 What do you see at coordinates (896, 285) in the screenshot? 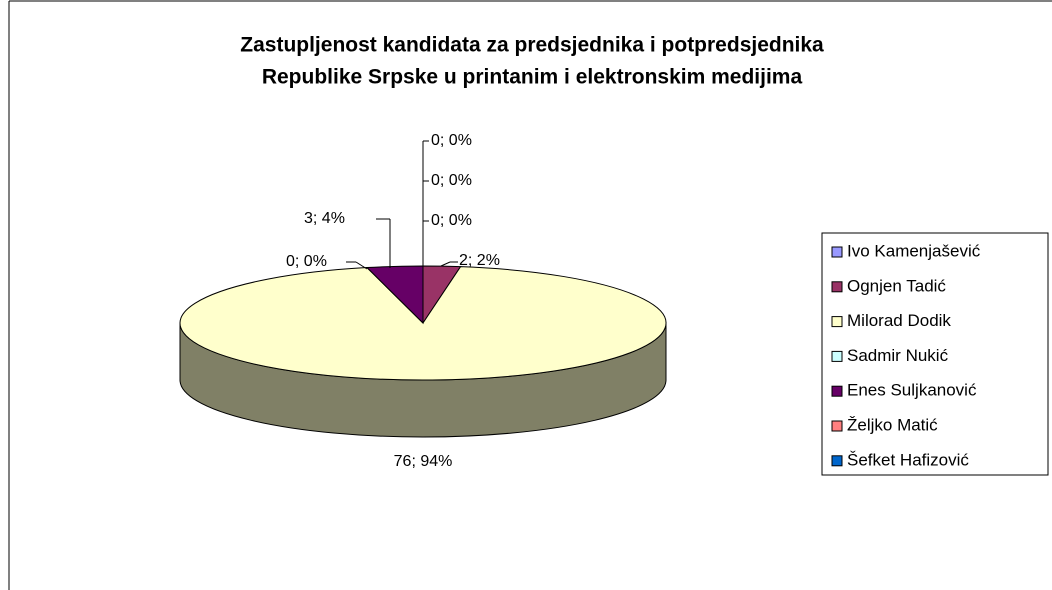
I see `legend-label: Ognjen Tadić` at bounding box center [896, 285].